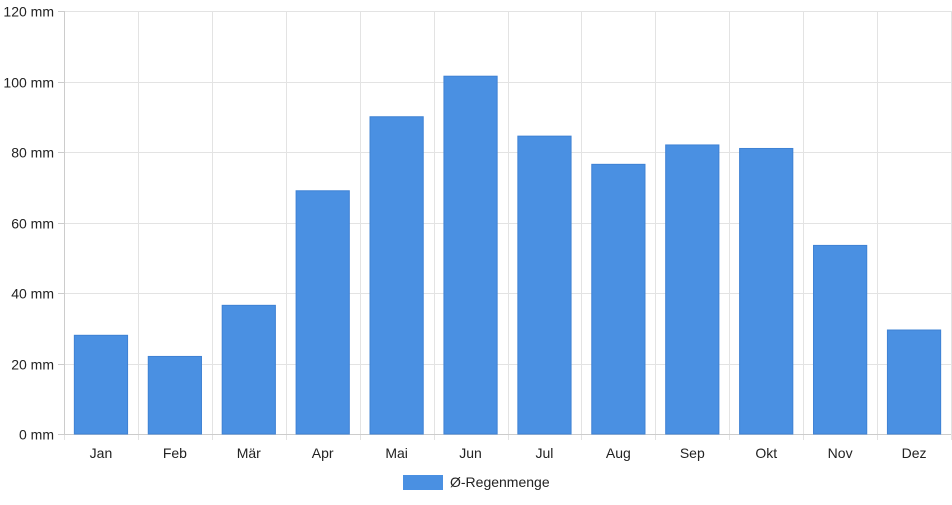 This screenshot has width=952, height=505. Describe the element at coordinates (470, 453) in the screenshot. I see `x-tick-label: Jun` at that location.